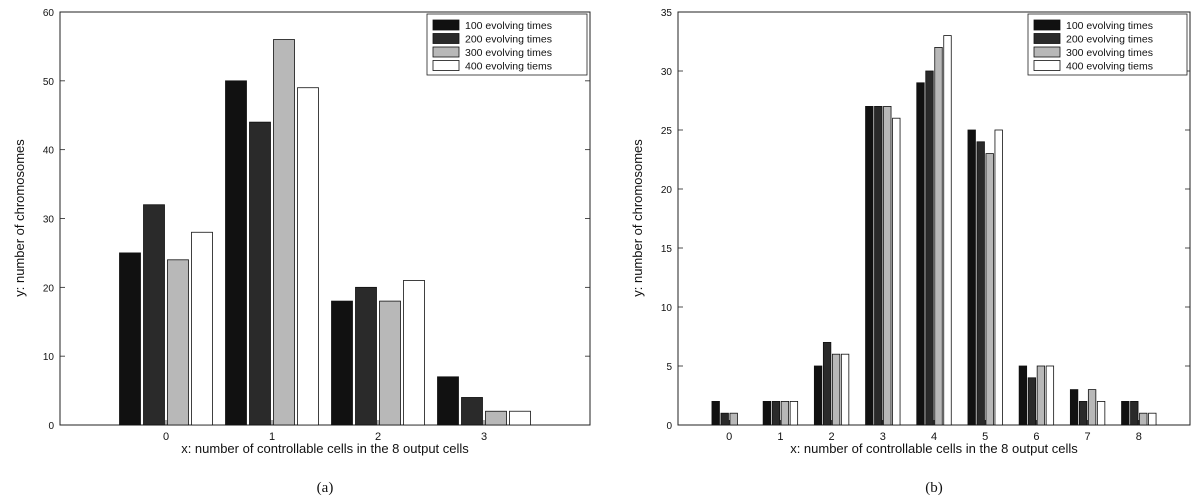  Describe the element at coordinates (236, 253) in the screenshot. I see `bar-a-s0-c1` at that location.